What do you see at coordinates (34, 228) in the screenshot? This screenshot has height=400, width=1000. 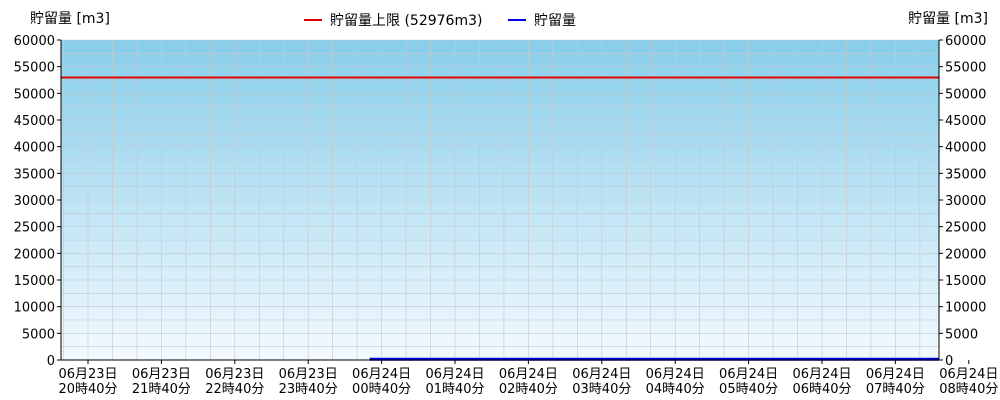 I see `y-tick-label-left: 25000` at bounding box center [34, 228].